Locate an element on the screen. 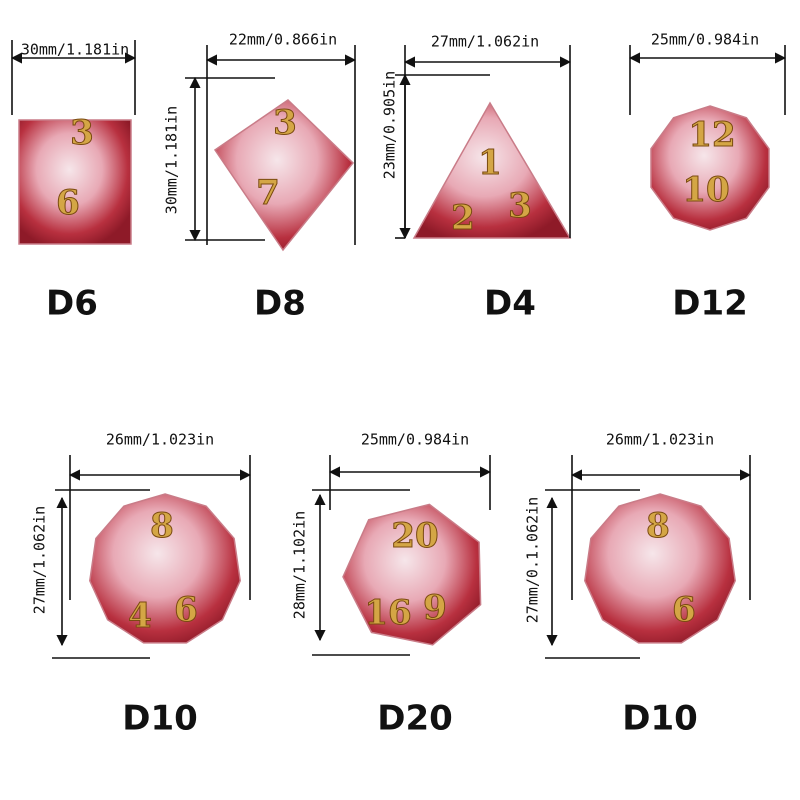 The height and width of the screenshot is (800, 800). die-face-number: 12 is located at coordinates (711, 135).